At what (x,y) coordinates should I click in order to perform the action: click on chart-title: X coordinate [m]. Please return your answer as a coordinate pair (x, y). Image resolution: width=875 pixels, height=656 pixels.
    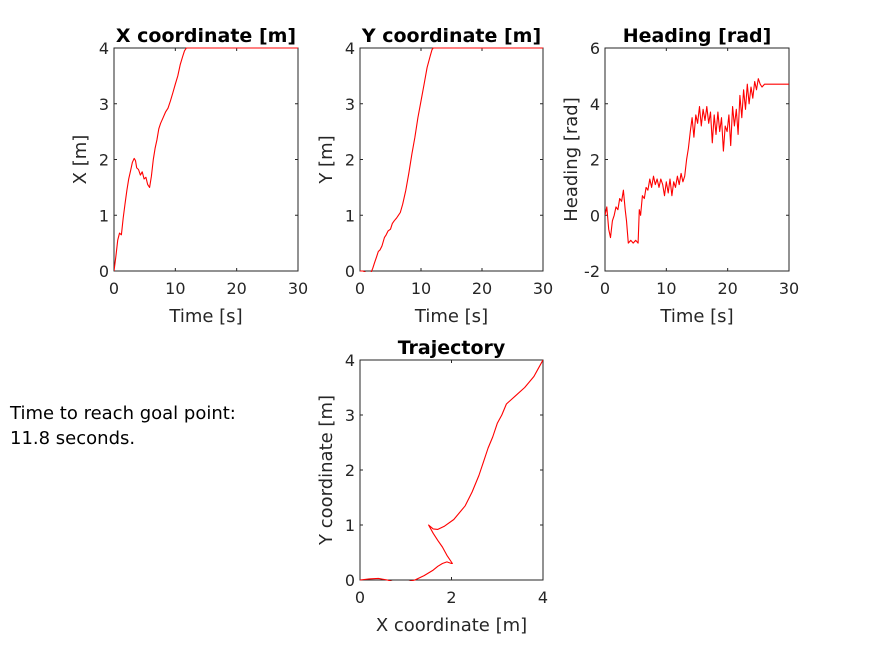
    Looking at the image, I should click on (206, 36).